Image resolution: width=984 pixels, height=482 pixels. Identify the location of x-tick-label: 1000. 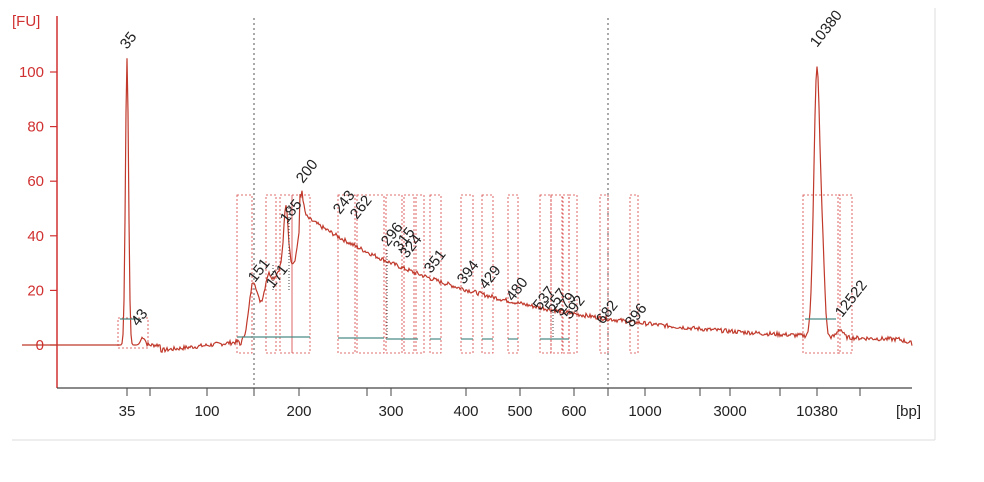
(644, 411).